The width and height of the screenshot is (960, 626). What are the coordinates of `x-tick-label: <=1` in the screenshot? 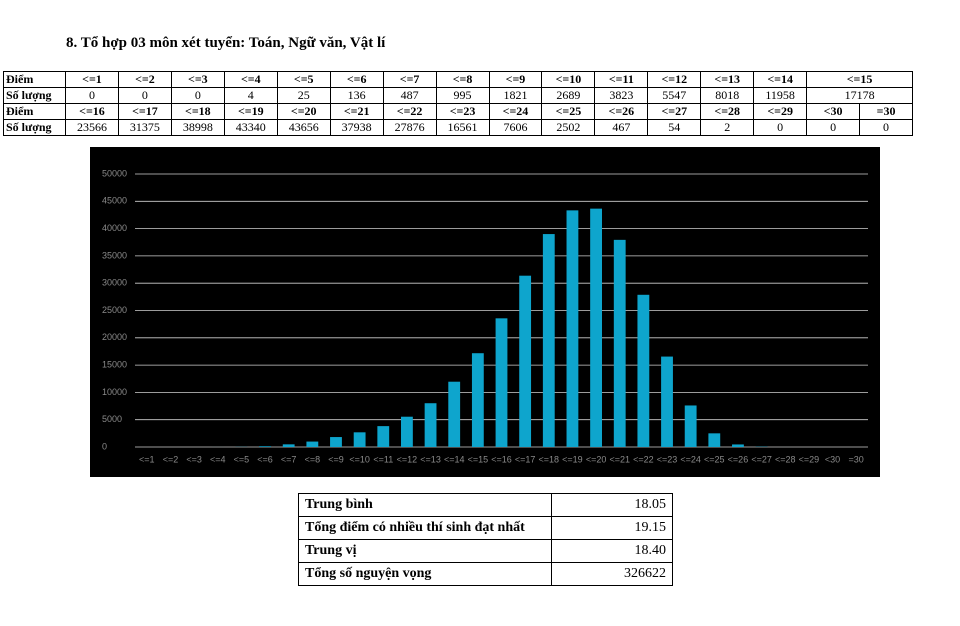 It's located at (147, 459).